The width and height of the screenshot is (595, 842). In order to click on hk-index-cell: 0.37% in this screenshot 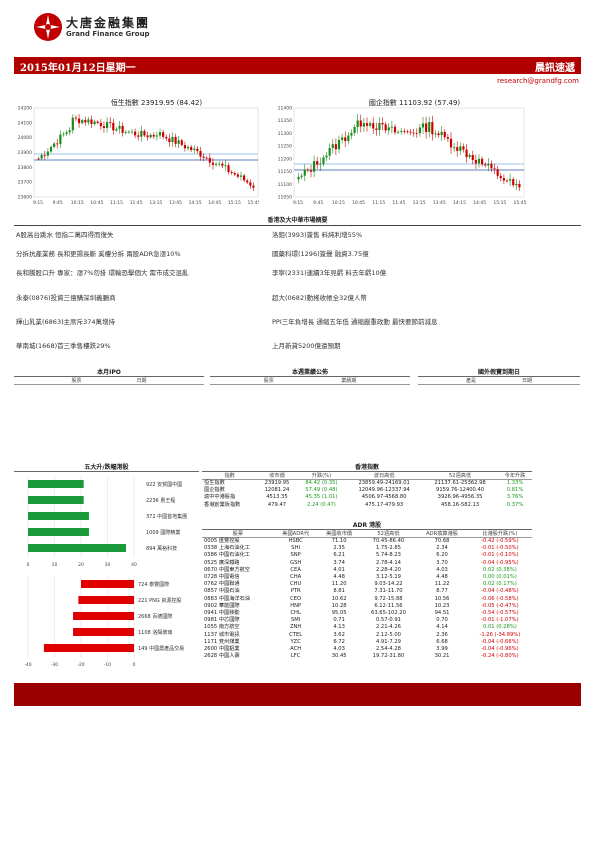, I will do `click(515, 504)`.